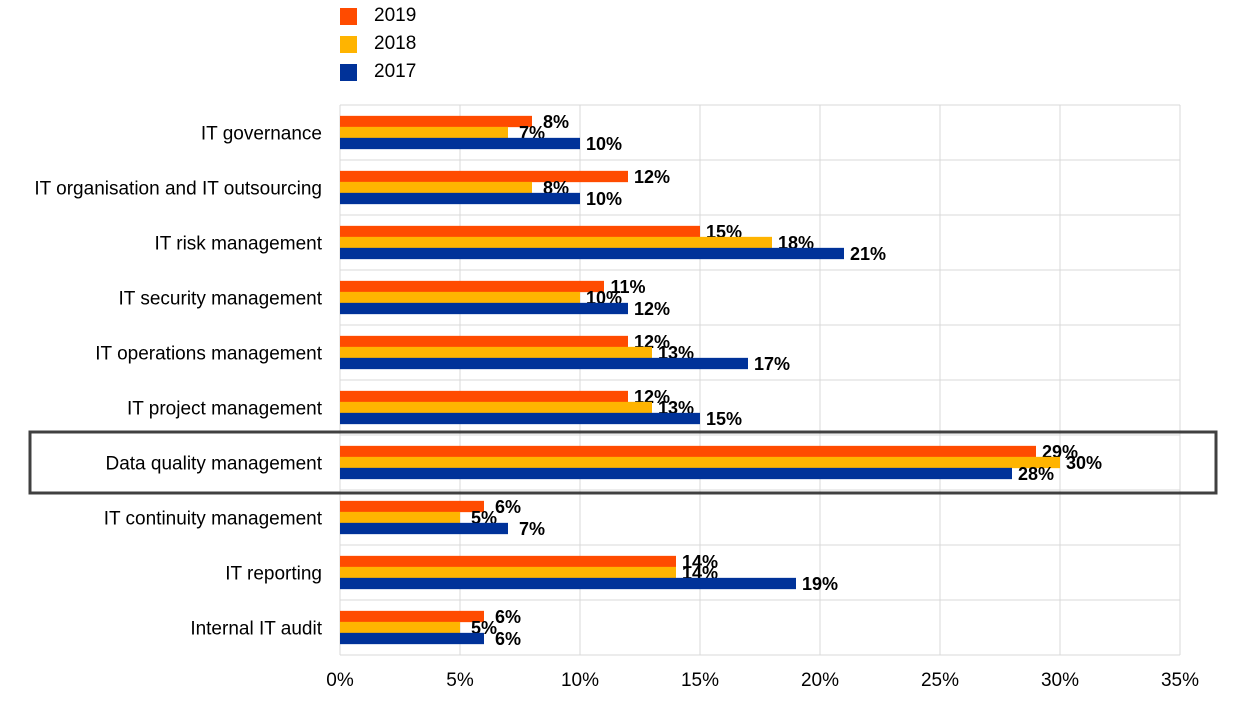 The height and width of the screenshot is (703, 1240). Describe the element at coordinates (1180, 680) in the screenshot. I see `x-tick-label: 35%` at that location.